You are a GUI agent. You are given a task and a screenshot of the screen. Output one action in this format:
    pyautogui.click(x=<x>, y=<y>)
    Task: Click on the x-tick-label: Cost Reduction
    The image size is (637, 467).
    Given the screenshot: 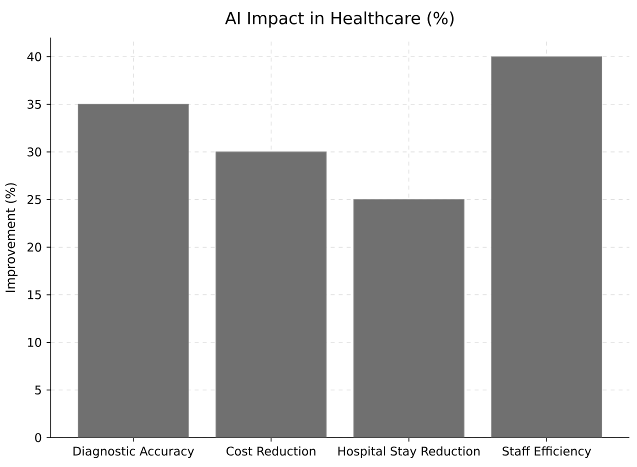 What is the action you would take?
    pyautogui.click(x=271, y=451)
    